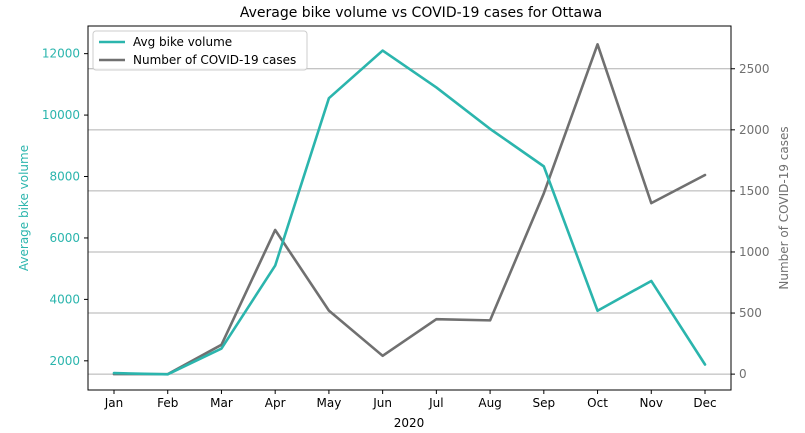  What do you see at coordinates (64, 299) in the screenshot?
I see `y-left-tick-label: 4000` at bounding box center [64, 299].